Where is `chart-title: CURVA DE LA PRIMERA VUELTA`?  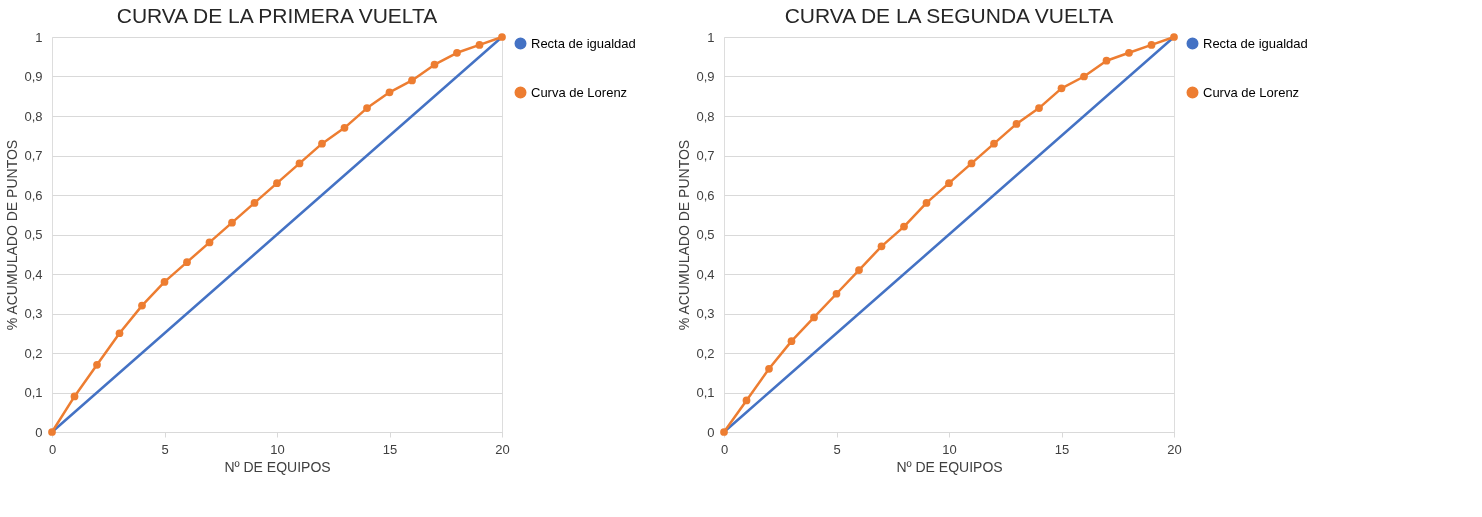 chart-title: CURVA DE LA PRIMERA VUELTA is located at coordinates (277, 15).